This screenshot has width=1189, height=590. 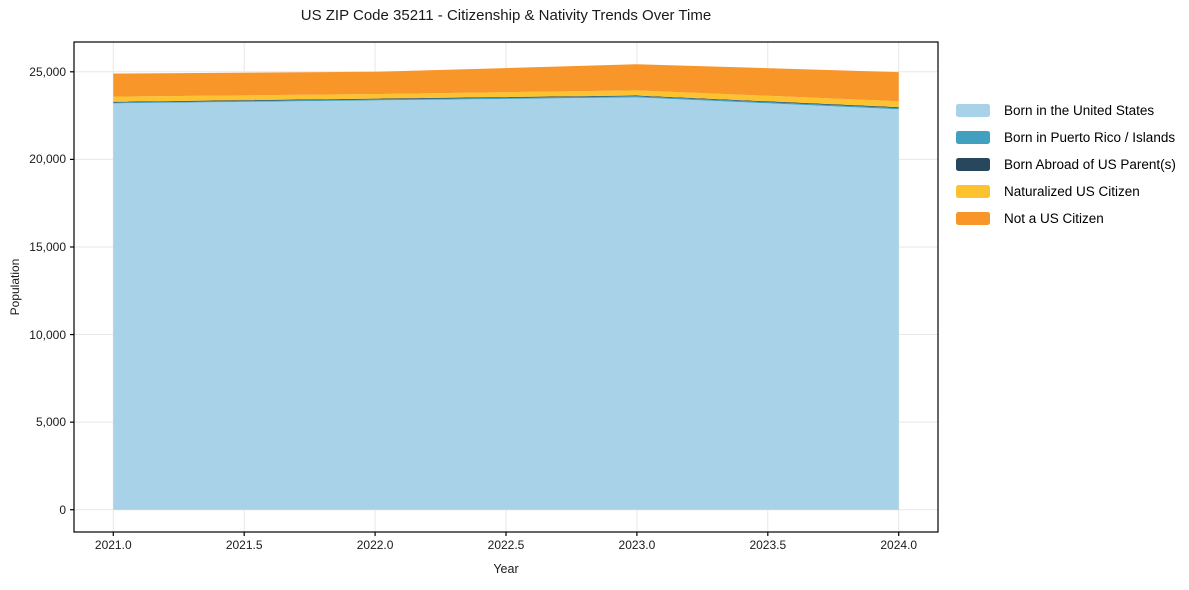 What do you see at coordinates (506, 569) in the screenshot?
I see `x-axis-label: Year` at bounding box center [506, 569].